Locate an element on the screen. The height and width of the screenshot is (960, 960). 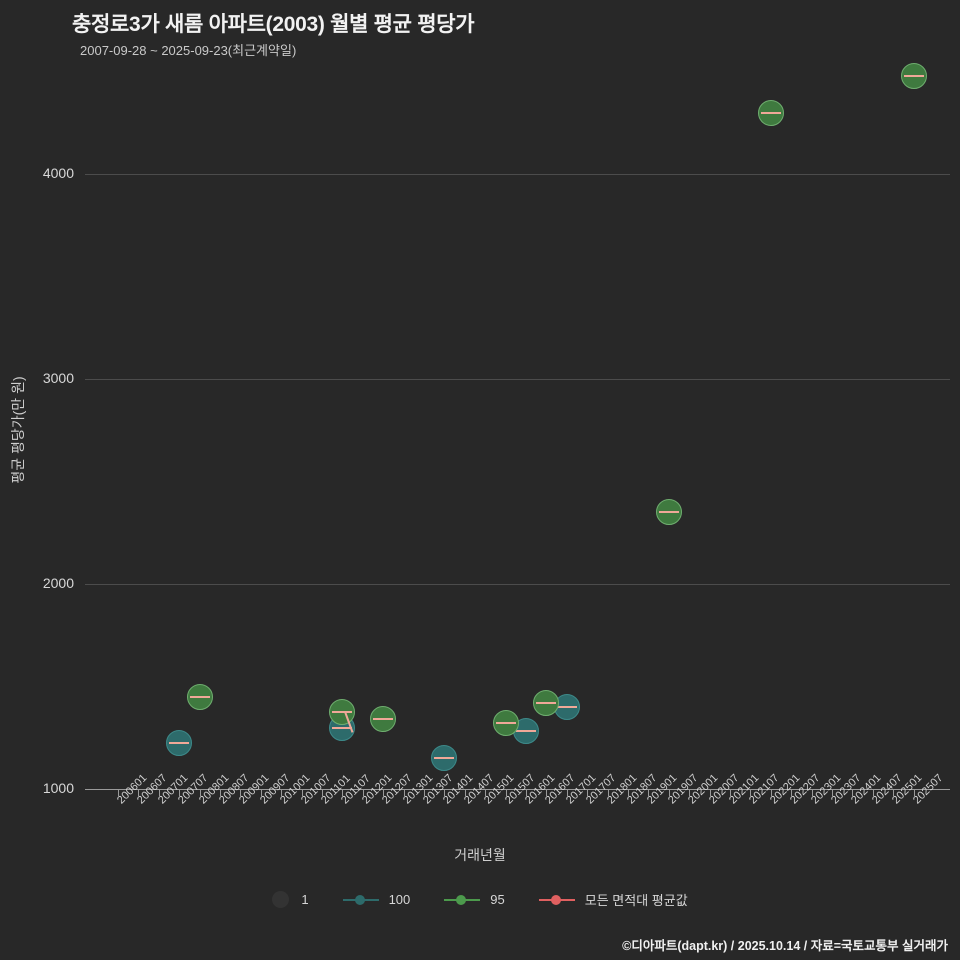
legend-label-95: 95 is located at coordinates (497, 899).